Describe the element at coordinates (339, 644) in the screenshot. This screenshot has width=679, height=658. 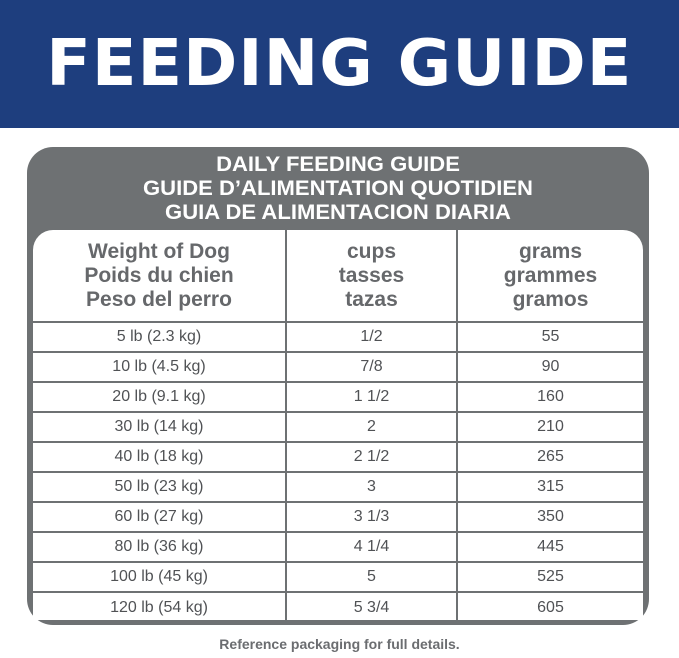
I see `footer-note: Reference packaging for full details.` at that location.